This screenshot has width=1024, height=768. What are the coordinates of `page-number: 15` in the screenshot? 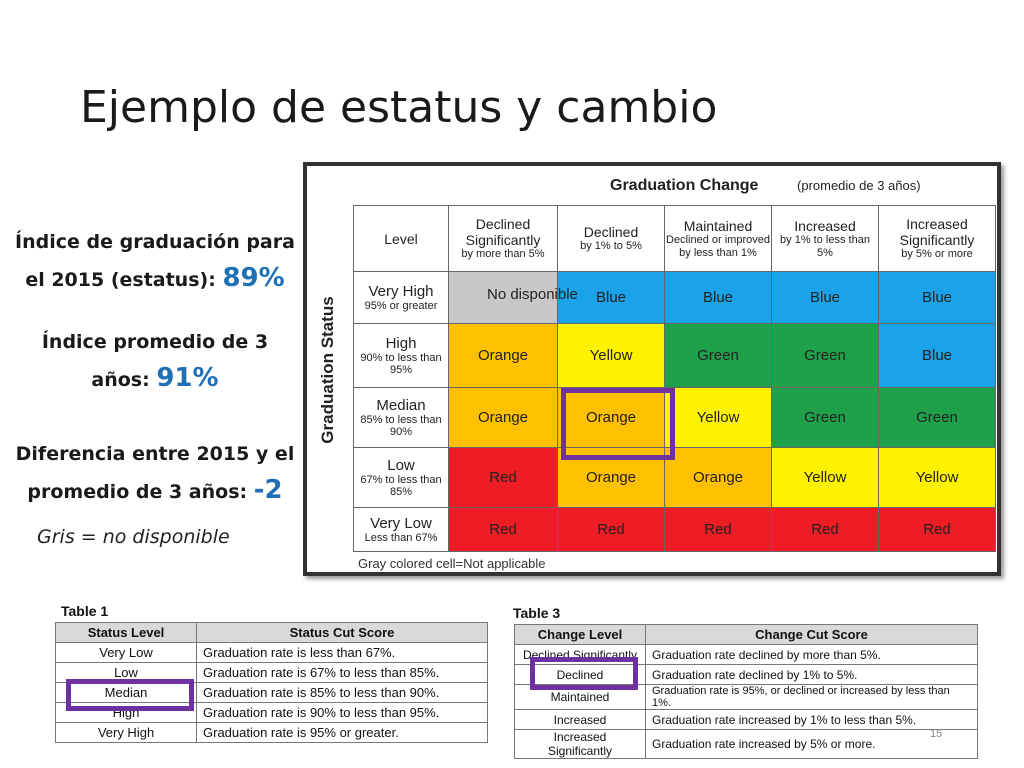 It's located at (936, 734).